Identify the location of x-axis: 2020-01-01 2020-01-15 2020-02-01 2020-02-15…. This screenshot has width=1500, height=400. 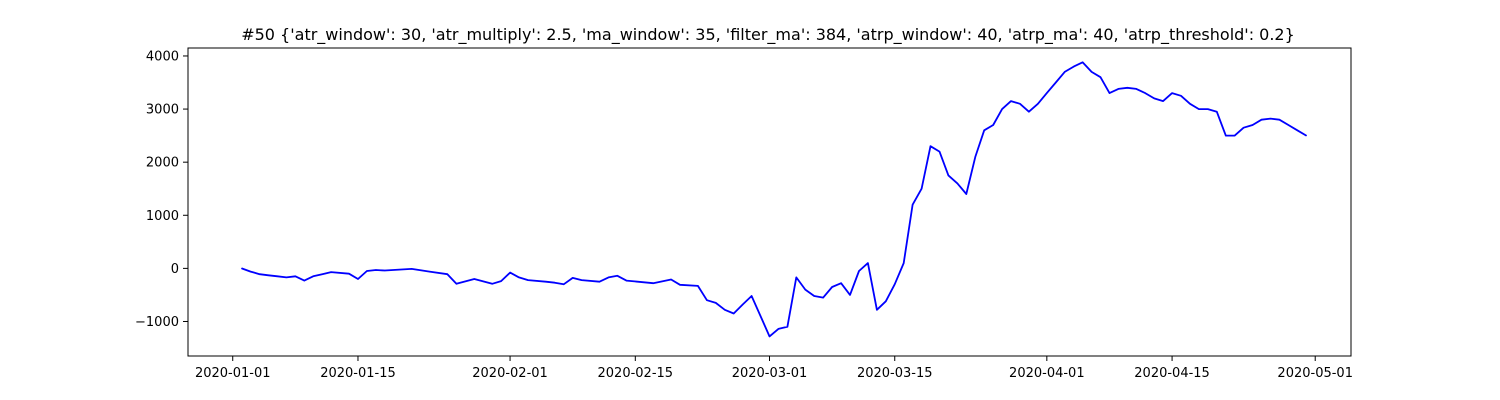
(774, 368).